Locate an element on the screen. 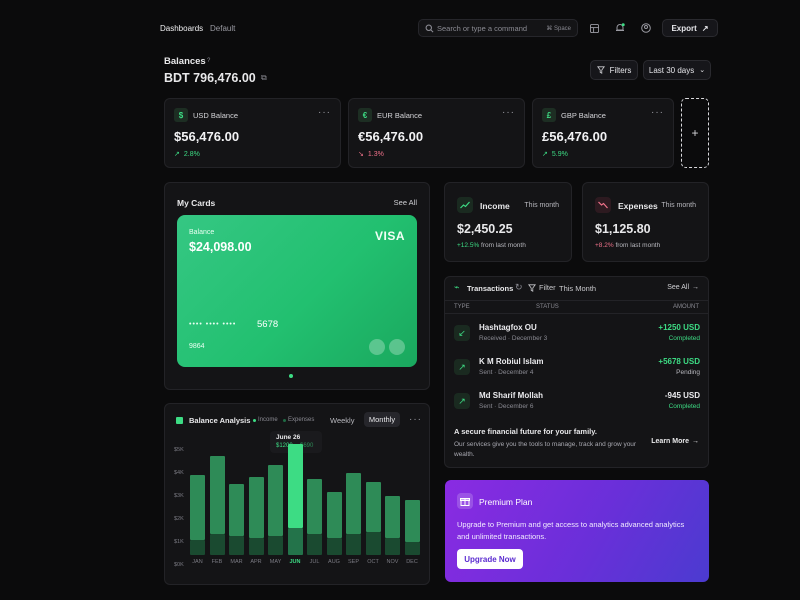  eur-balance-change: ↘ 1.3% is located at coordinates (371, 154).